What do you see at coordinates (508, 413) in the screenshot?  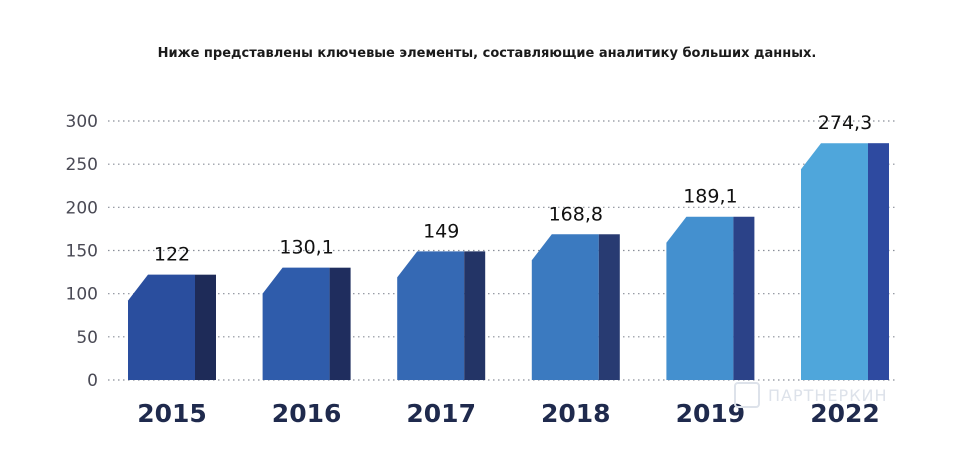 I see `x-axis: 2015 2016 2017 2018 2019 2022` at bounding box center [508, 413].